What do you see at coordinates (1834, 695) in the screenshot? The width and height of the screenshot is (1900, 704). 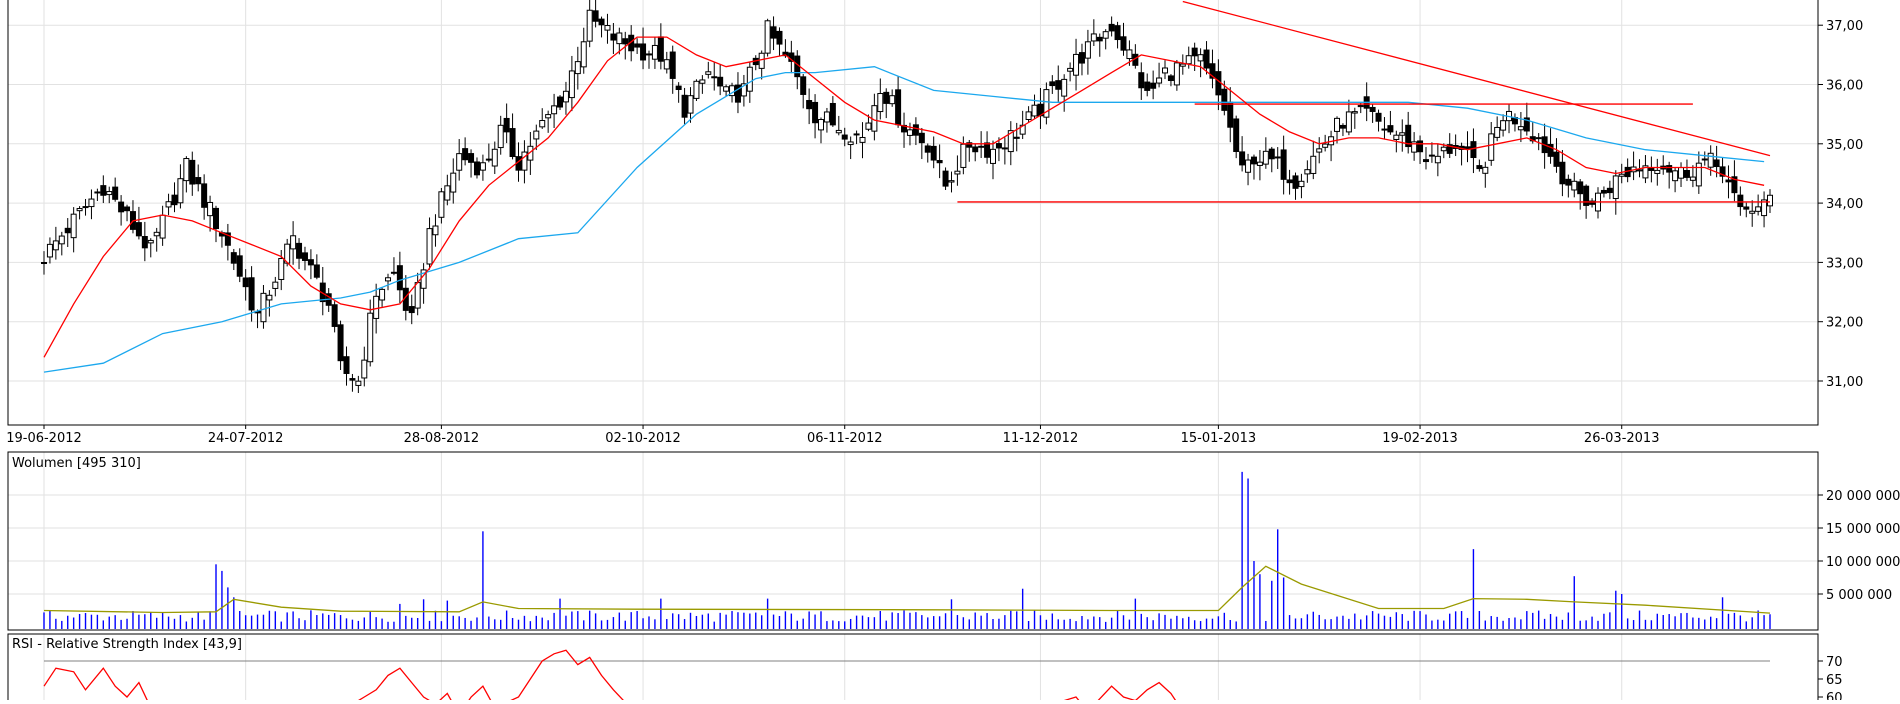 I see `rsi-tick-label: 60` at bounding box center [1834, 695].